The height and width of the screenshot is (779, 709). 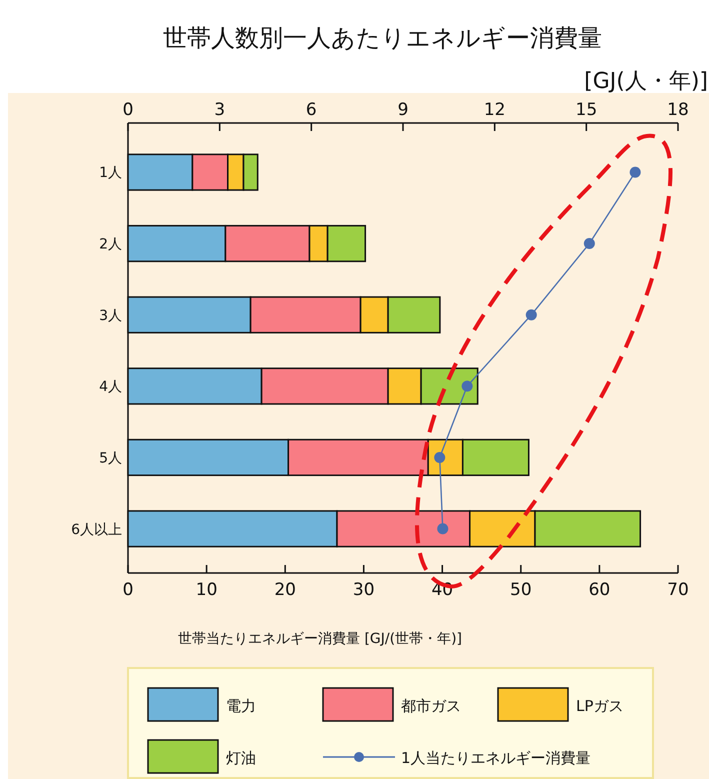 What do you see at coordinates (521, 590) in the screenshot?
I see `x-tick-label: 50` at bounding box center [521, 590].